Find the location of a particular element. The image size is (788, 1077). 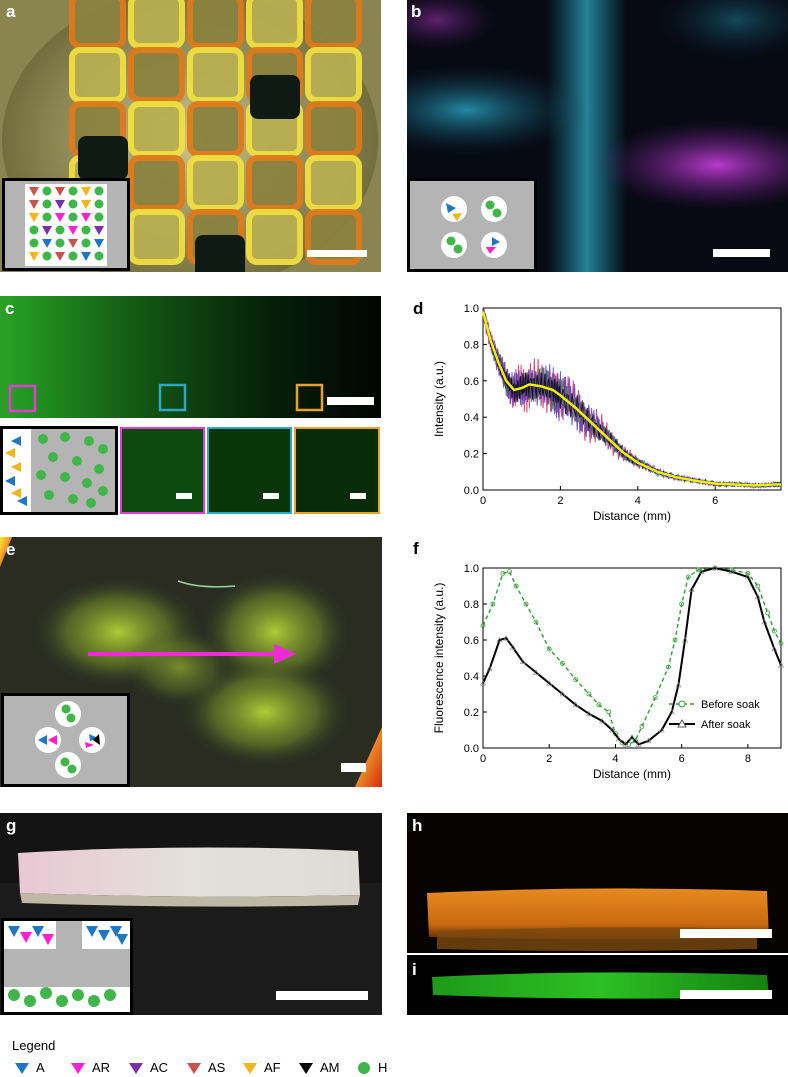

legend-label: AC is located at coordinates (159, 1067).